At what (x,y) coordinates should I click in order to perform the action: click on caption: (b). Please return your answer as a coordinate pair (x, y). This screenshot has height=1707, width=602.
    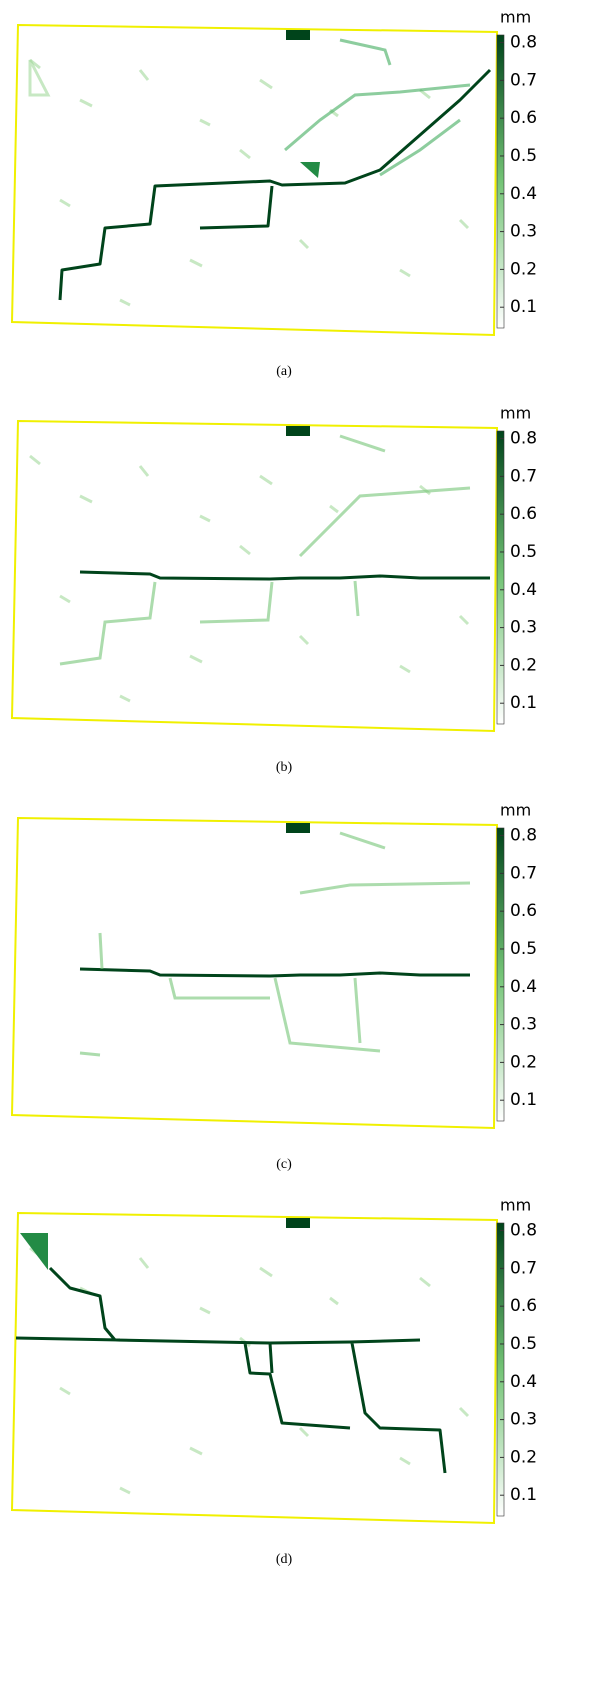
    Looking at the image, I should click on (284, 767).